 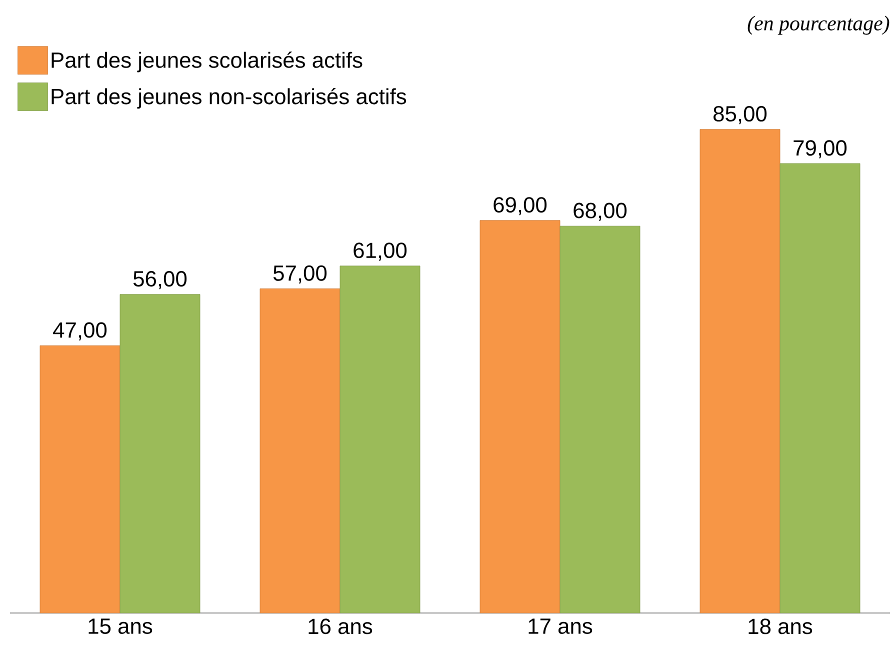 I want to click on data-label: 79,00, so click(x=820, y=149).